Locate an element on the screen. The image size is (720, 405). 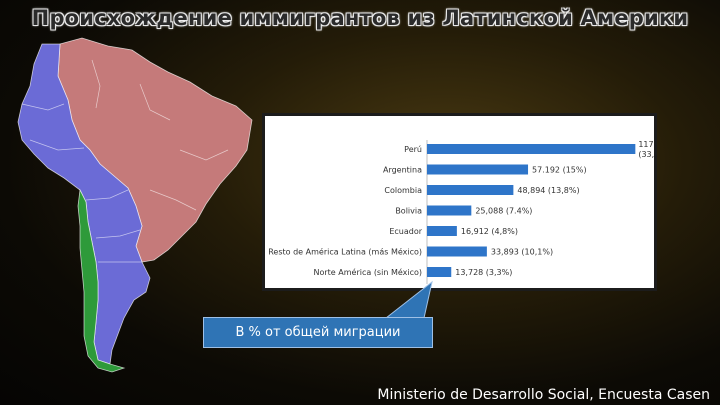
callout-box: В % от общей миграции is located at coordinates (318, 332).